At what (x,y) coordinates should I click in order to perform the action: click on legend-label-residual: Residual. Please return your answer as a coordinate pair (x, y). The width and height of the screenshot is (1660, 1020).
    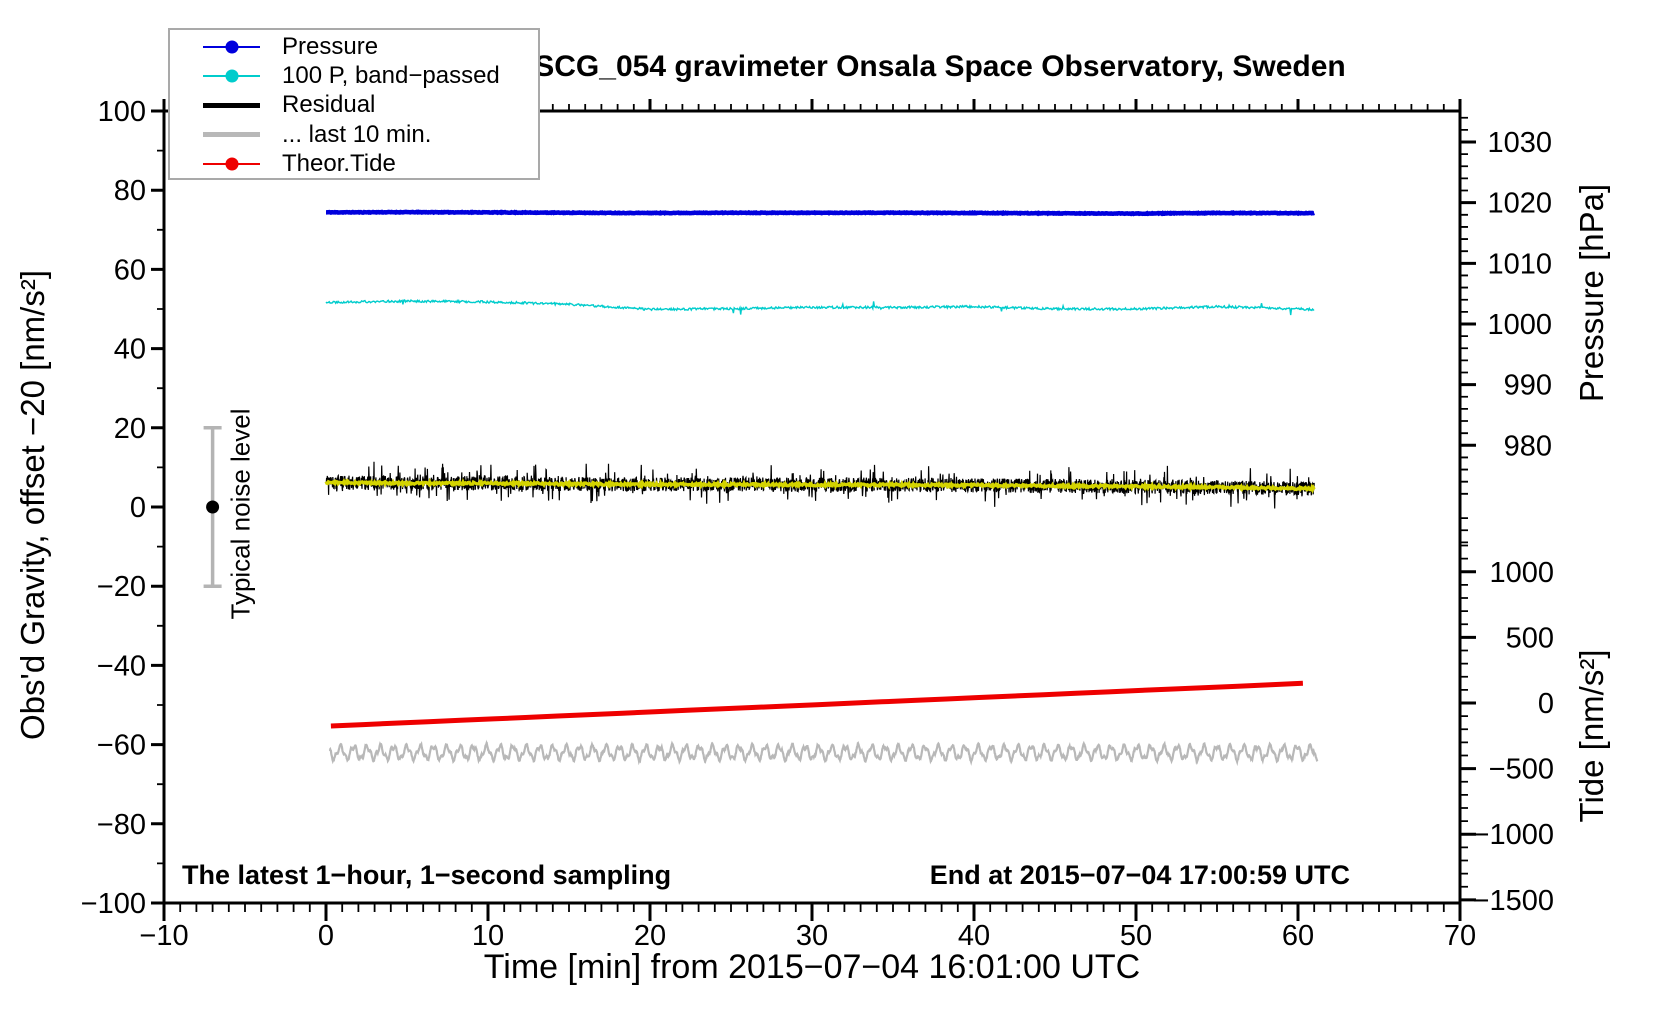
    Looking at the image, I should click on (329, 105).